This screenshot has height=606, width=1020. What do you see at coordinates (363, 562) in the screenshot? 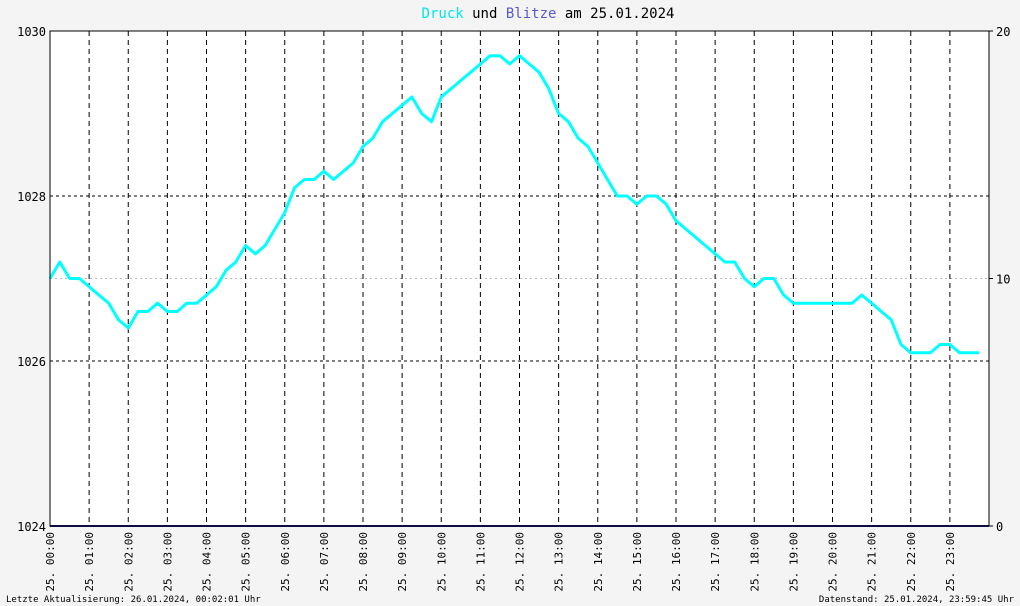
I see `x-tick-label: 25. 08:00` at bounding box center [363, 562].